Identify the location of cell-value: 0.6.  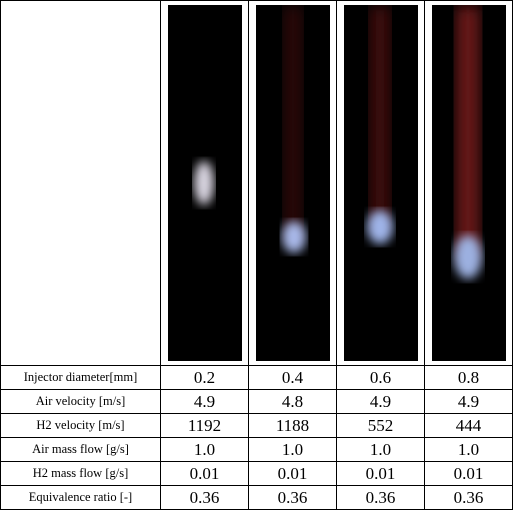
(380, 377).